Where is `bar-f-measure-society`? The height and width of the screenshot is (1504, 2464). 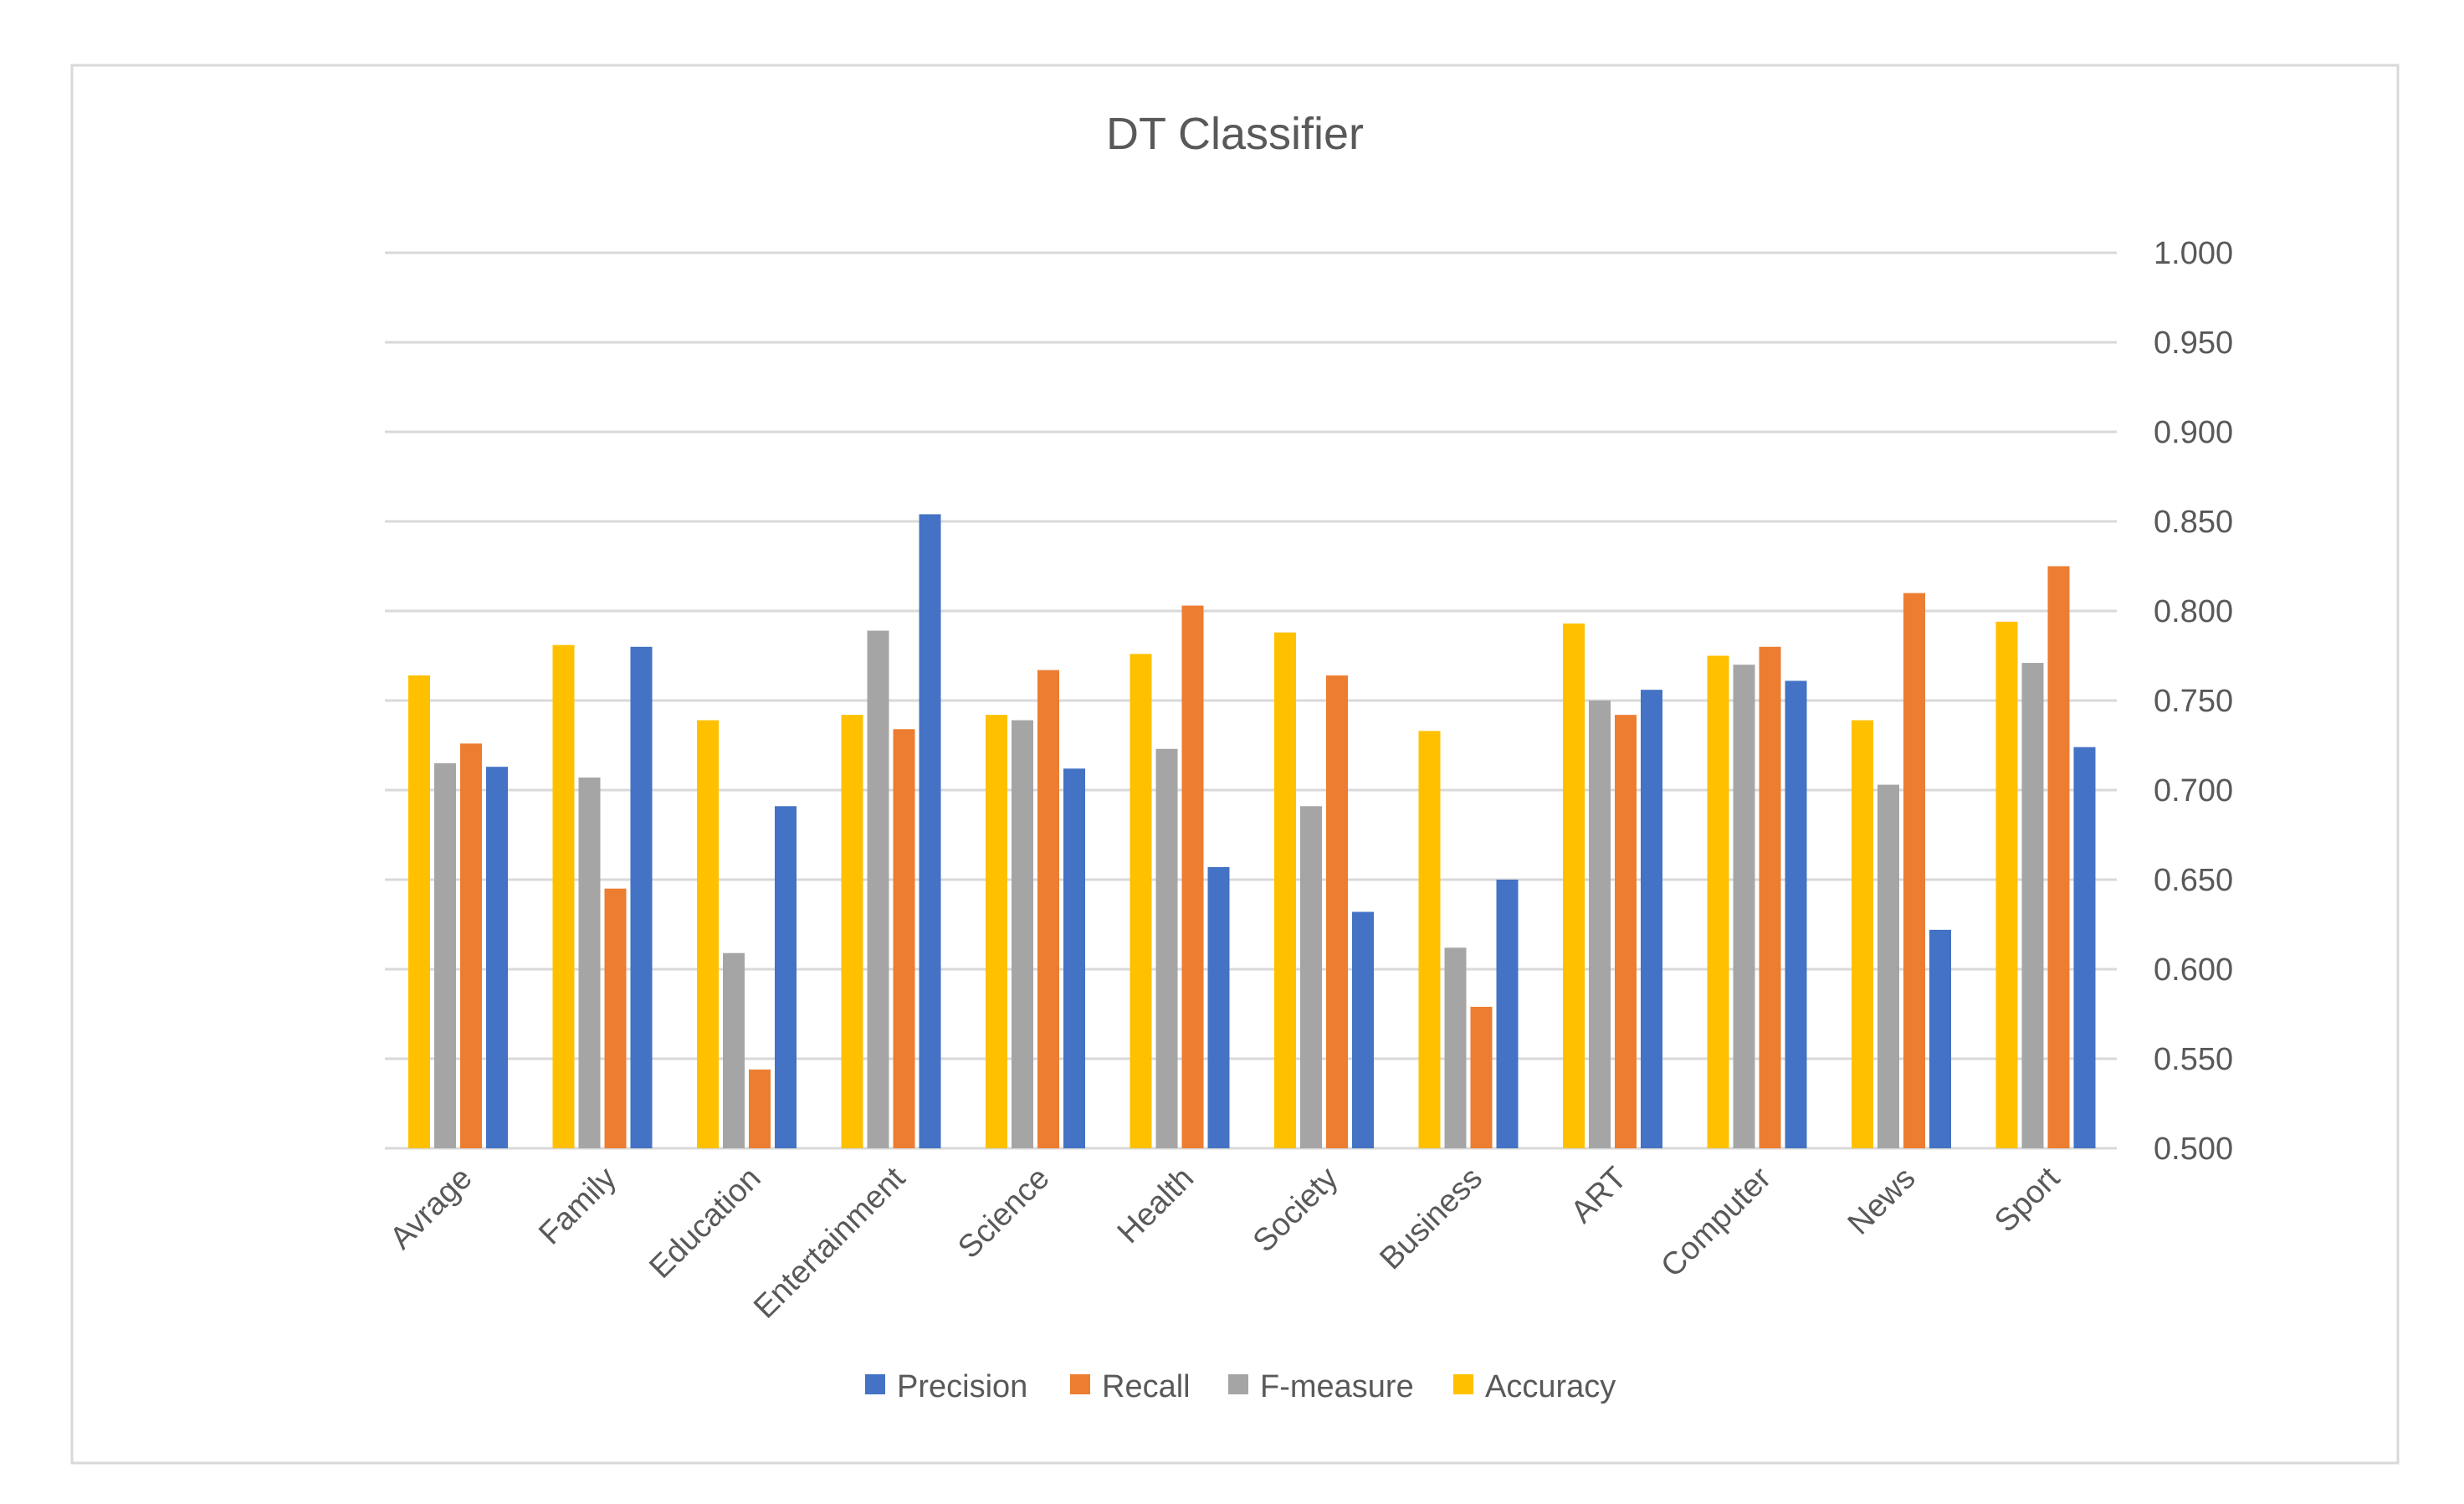
bar-f-measure-society is located at coordinates (1311, 977).